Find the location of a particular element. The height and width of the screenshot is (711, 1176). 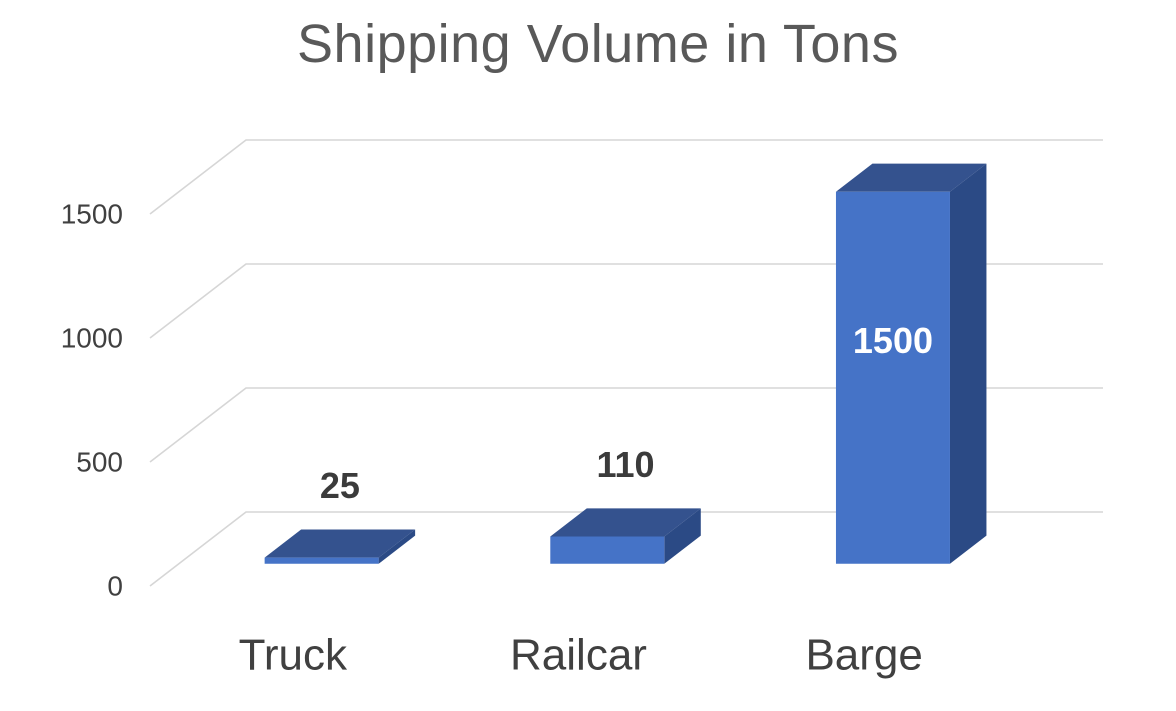

bar-railcar-front-face is located at coordinates (607, 550).